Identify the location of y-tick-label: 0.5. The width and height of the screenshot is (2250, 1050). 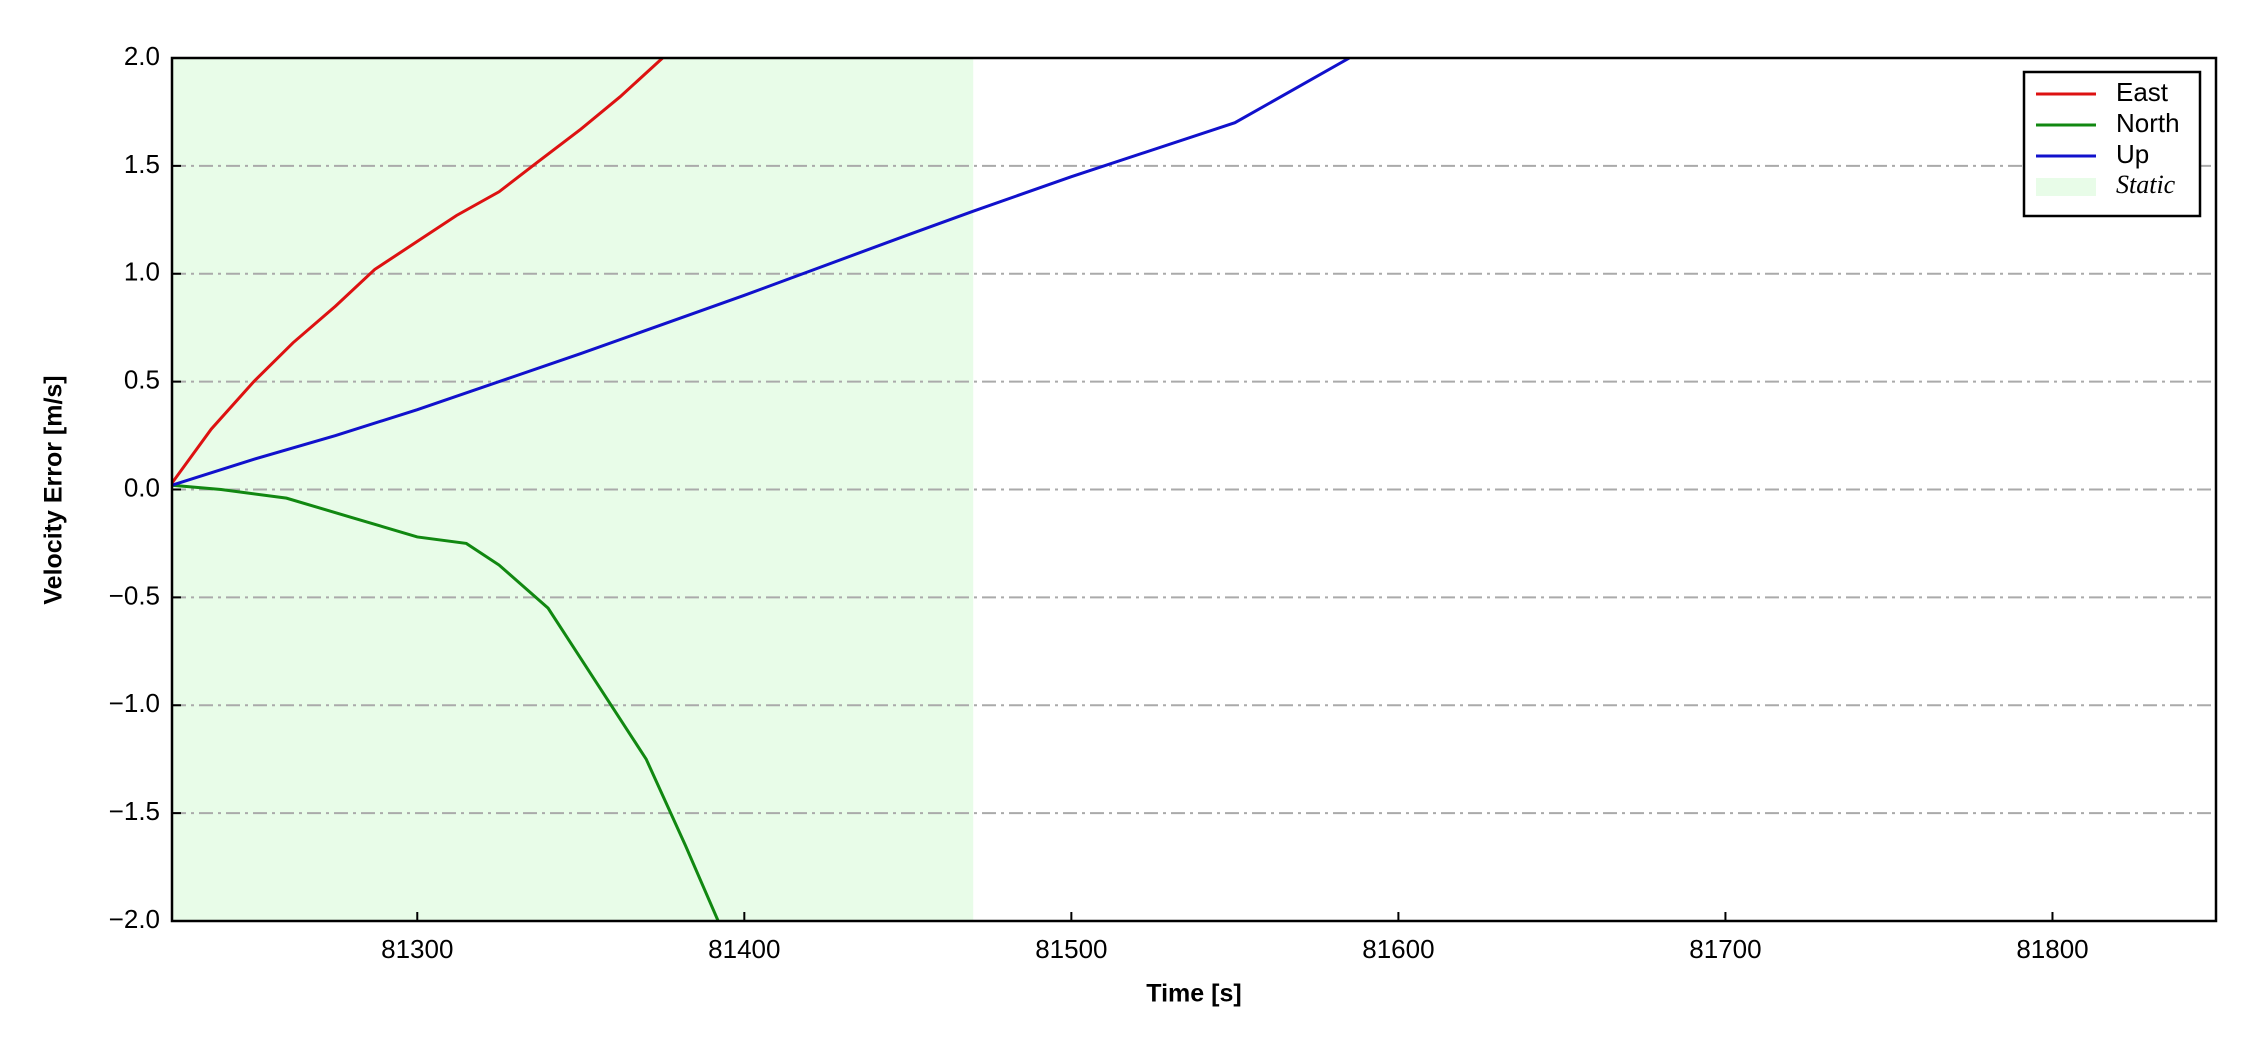
(142, 380).